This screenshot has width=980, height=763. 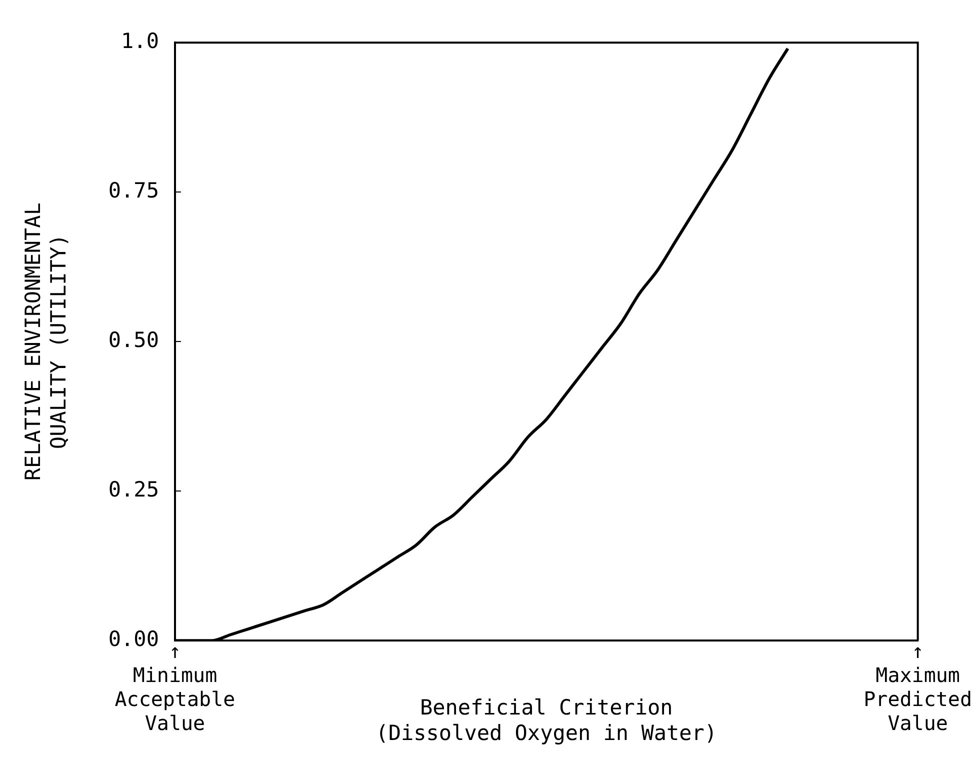 What do you see at coordinates (140, 41) in the screenshot?
I see `y-tick-label: 1.0` at bounding box center [140, 41].